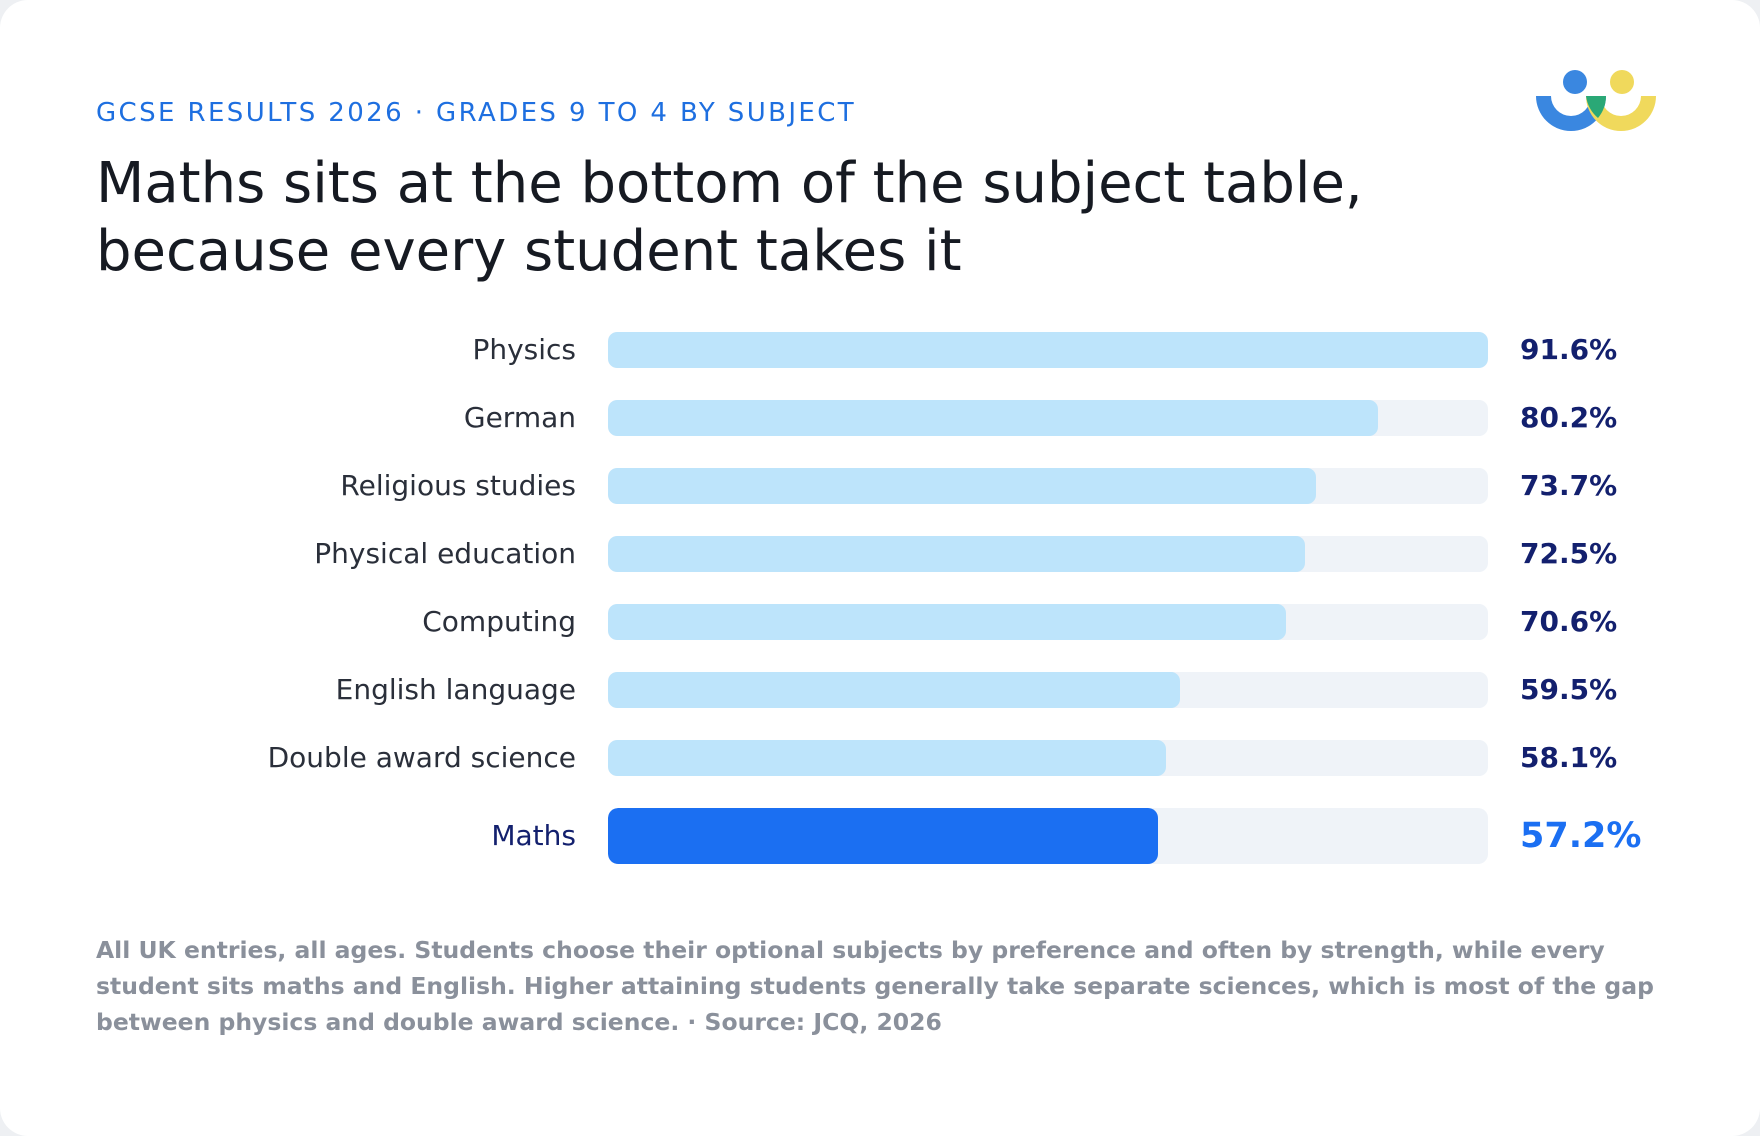  What do you see at coordinates (445, 553) in the screenshot?
I see `bar-category-label: Physical education` at bounding box center [445, 553].